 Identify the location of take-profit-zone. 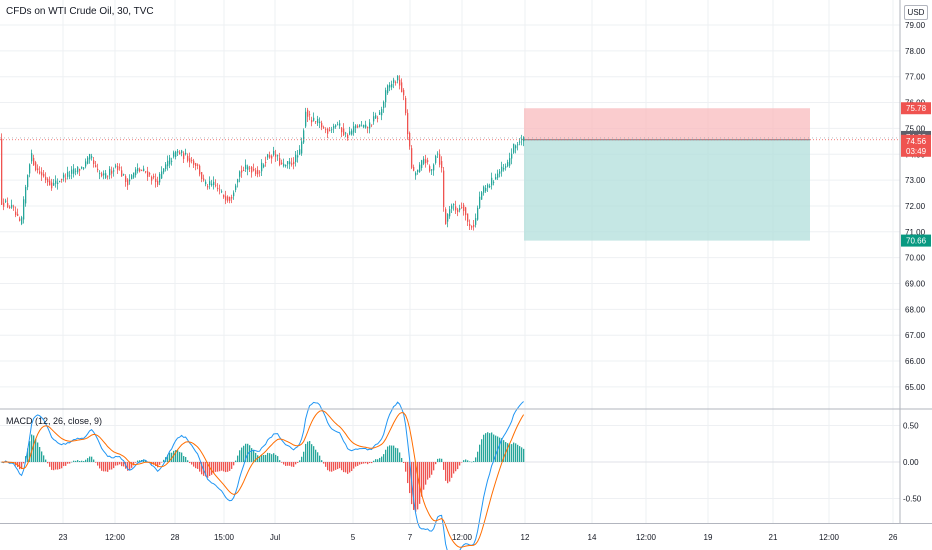
(667, 190).